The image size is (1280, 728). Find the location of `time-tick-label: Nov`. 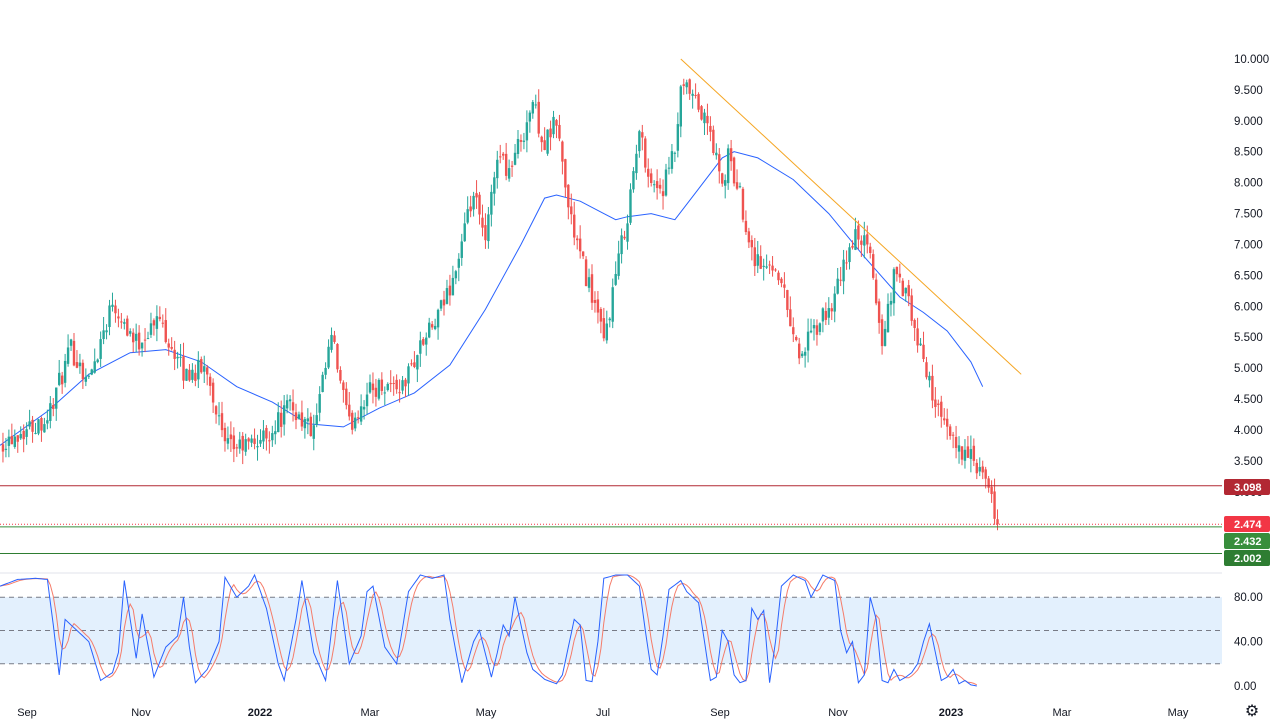

time-tick-label: Nov is located at coordinates (141, 713).